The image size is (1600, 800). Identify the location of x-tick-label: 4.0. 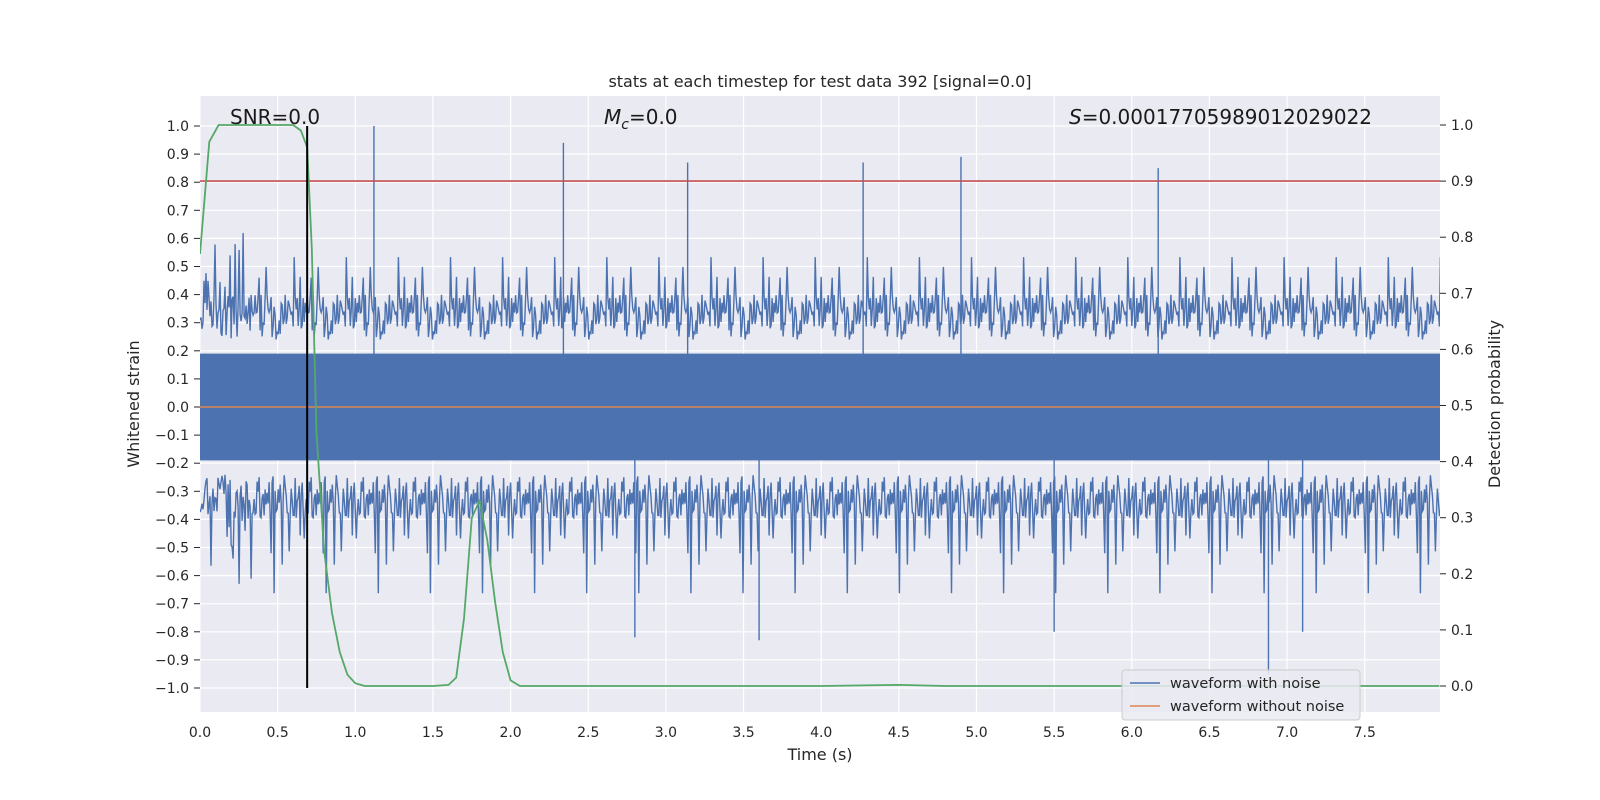
(821, 733).